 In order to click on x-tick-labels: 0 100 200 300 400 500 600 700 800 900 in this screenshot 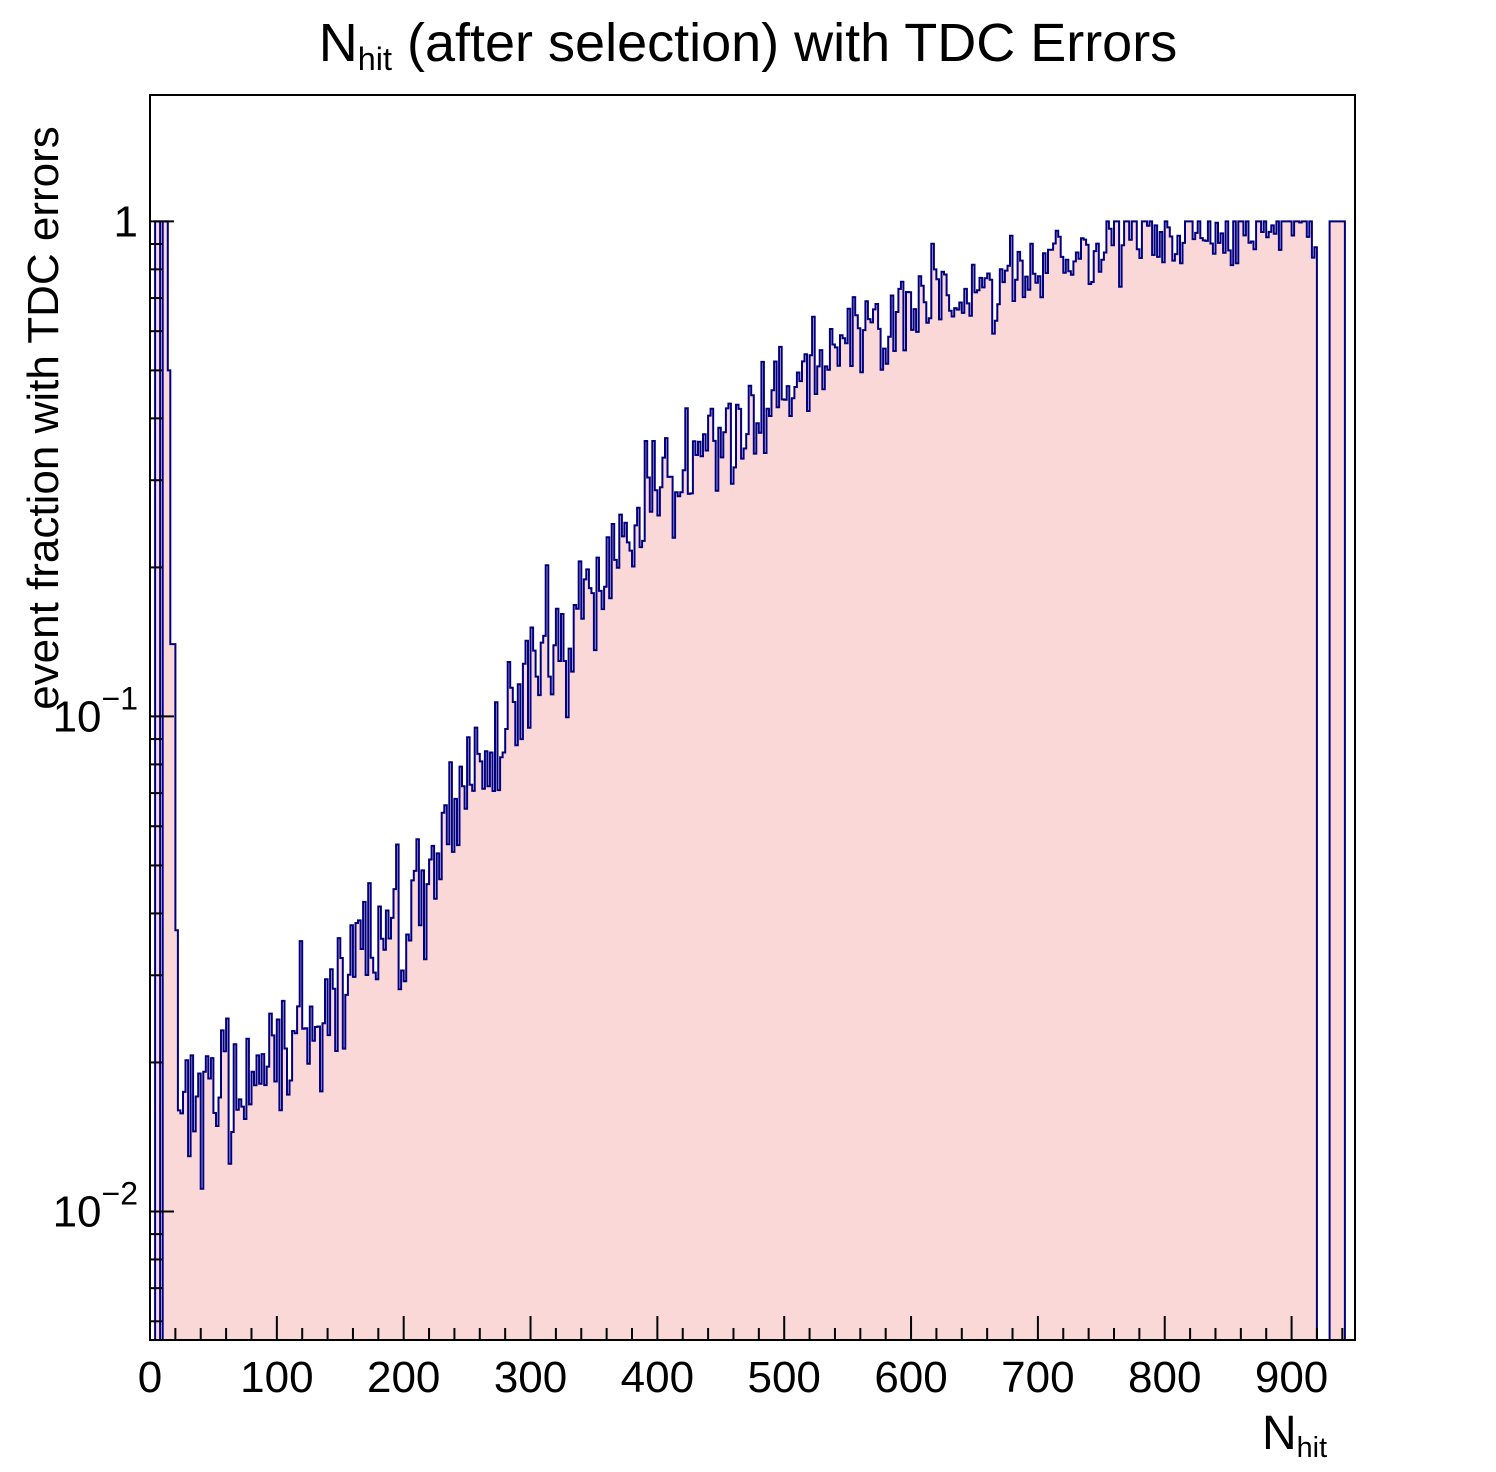, I will do `click(733, 1377)`.